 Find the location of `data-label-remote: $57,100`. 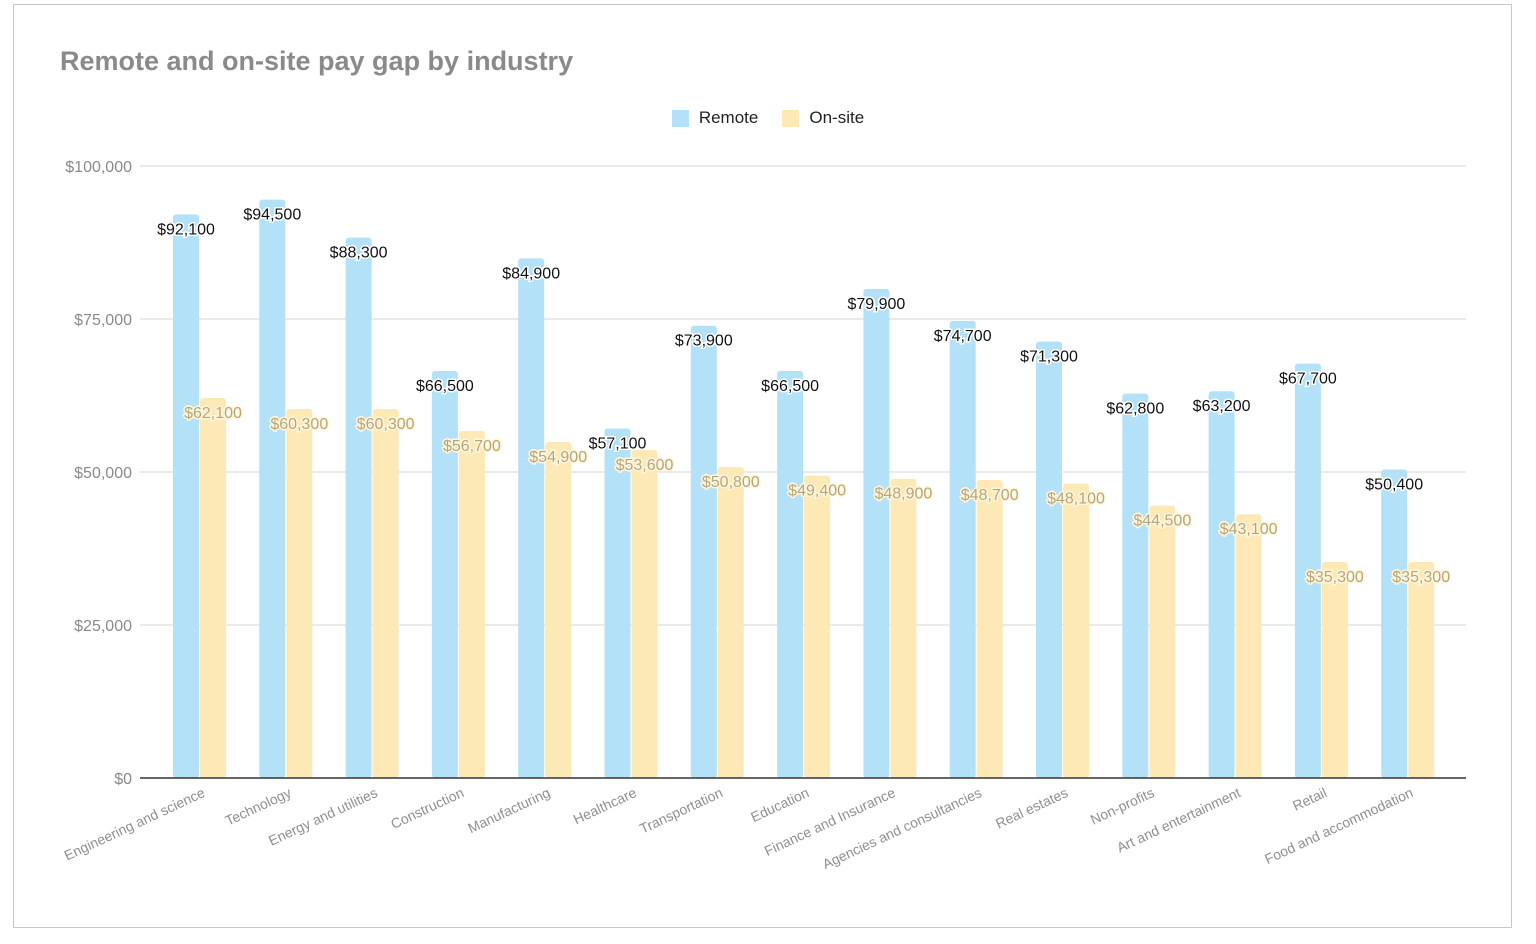

data-label-remote: $57,100 is located at coordinates (618, 444).